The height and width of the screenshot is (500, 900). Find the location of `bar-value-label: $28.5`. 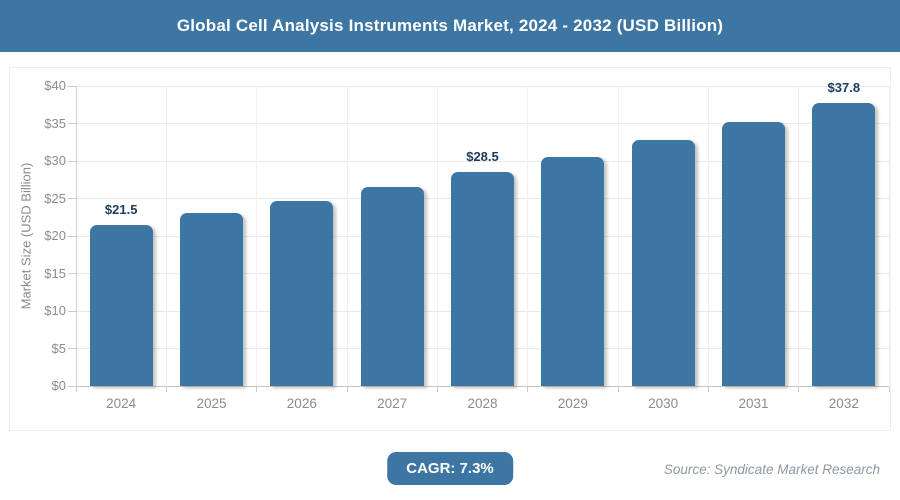

bar-value-label: $28.5 is located at coordinates (482, 157).